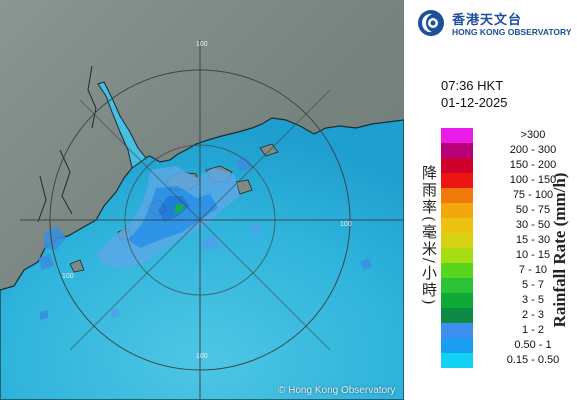  I want to click on legend-row: >300, so click(509, 135).